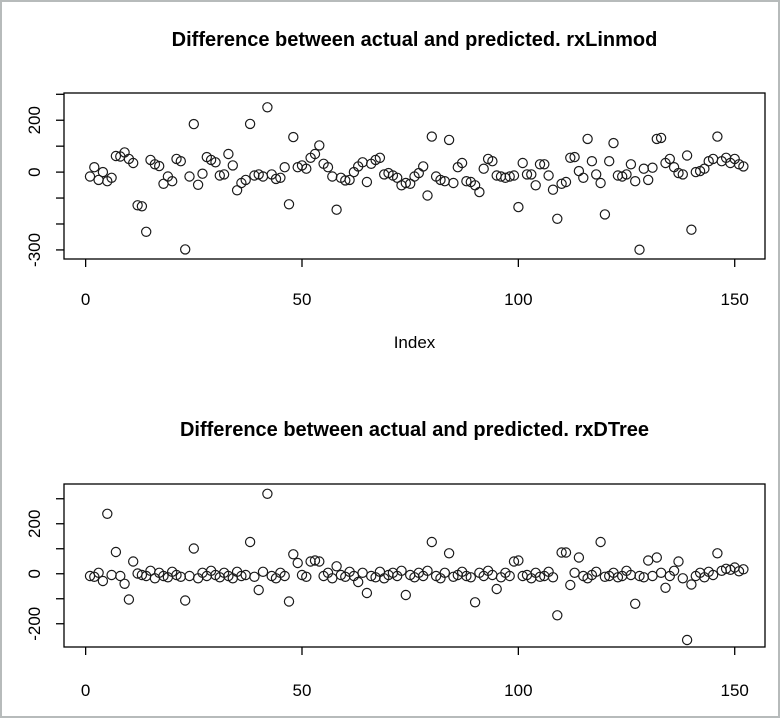  Describe the element at coordinates (415, 342) in the screenshot. I see `x-axis-label: Index` at that location.